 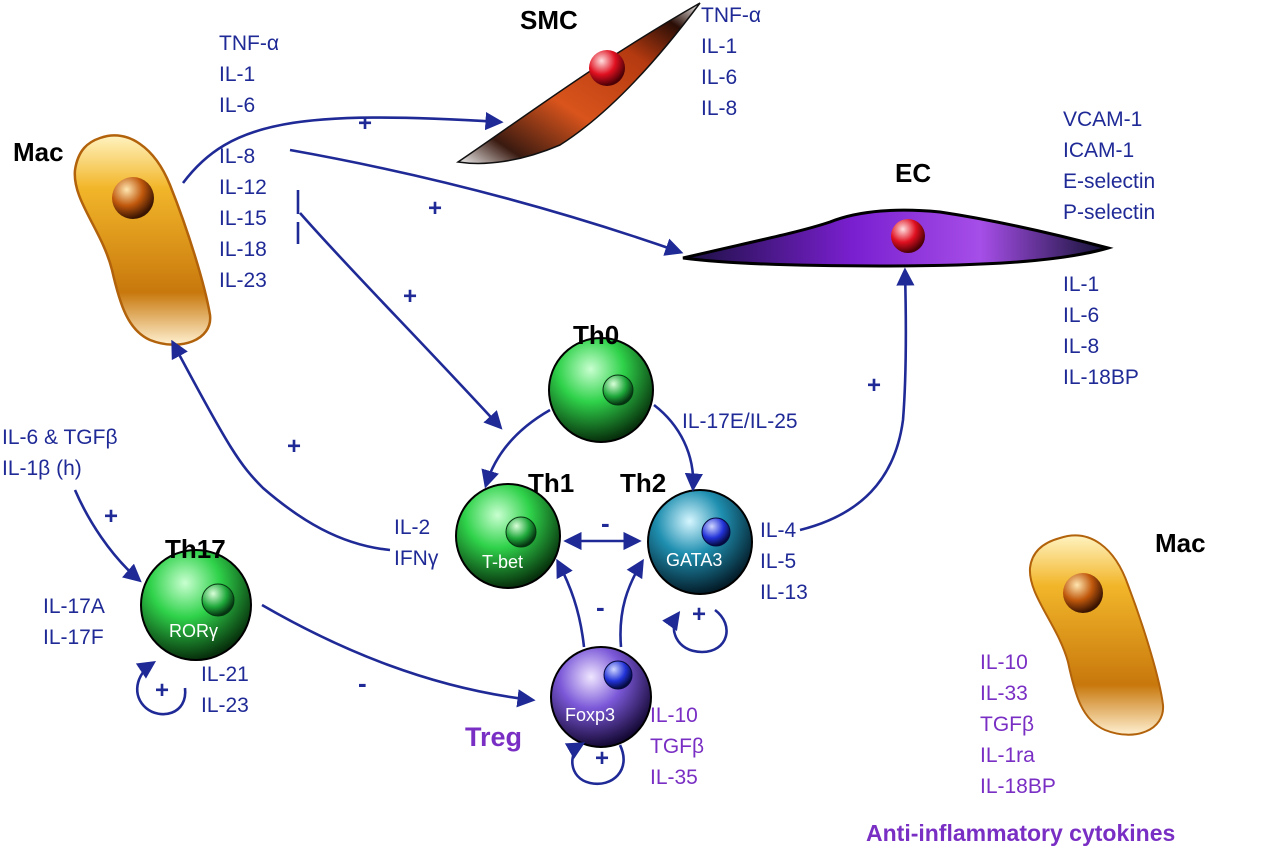 I want to click on arrow-th1-to-mac, so click(x=281, y=445).